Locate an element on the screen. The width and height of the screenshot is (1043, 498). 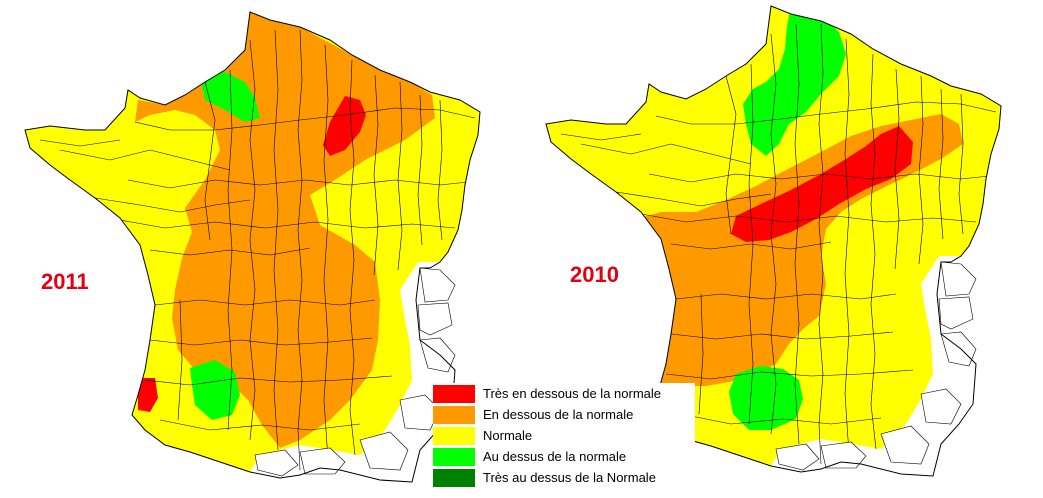
legend-label-well-below: Très en dessous de la normale is located at coordinates (572, 393).